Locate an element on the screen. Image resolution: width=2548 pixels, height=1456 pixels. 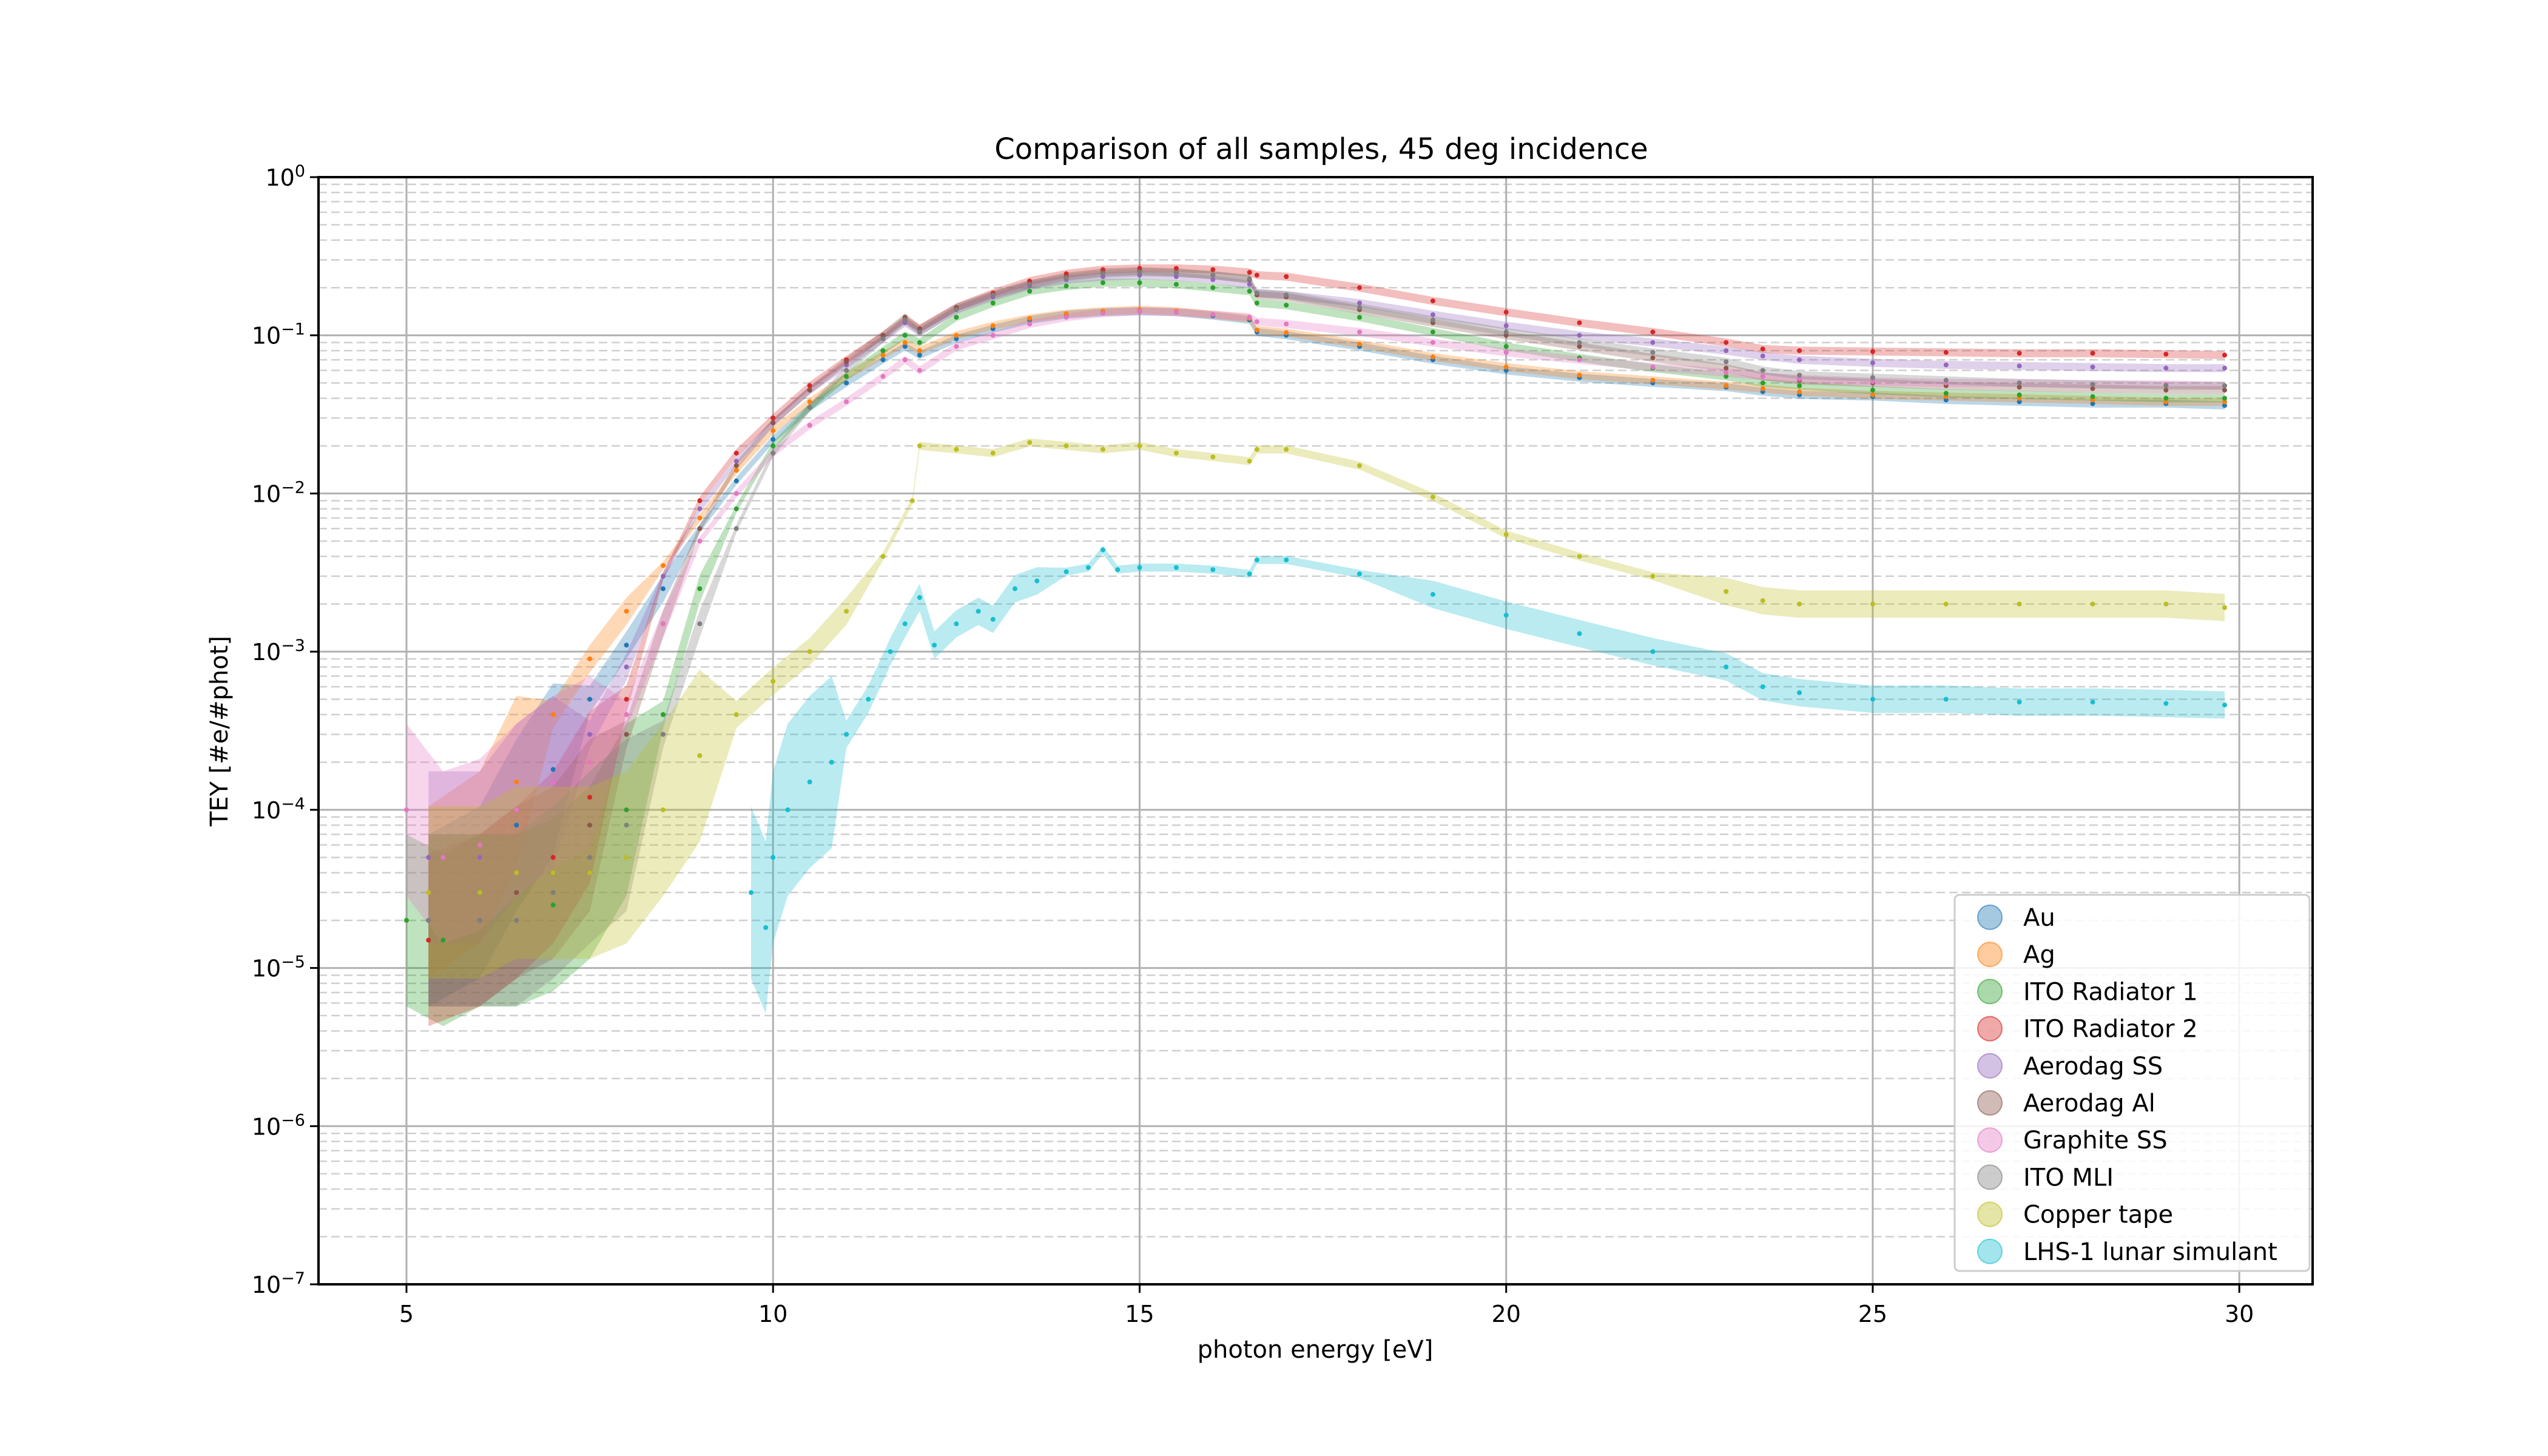
y-tick-label: 10⁻² is located at coordinates (278, 493).